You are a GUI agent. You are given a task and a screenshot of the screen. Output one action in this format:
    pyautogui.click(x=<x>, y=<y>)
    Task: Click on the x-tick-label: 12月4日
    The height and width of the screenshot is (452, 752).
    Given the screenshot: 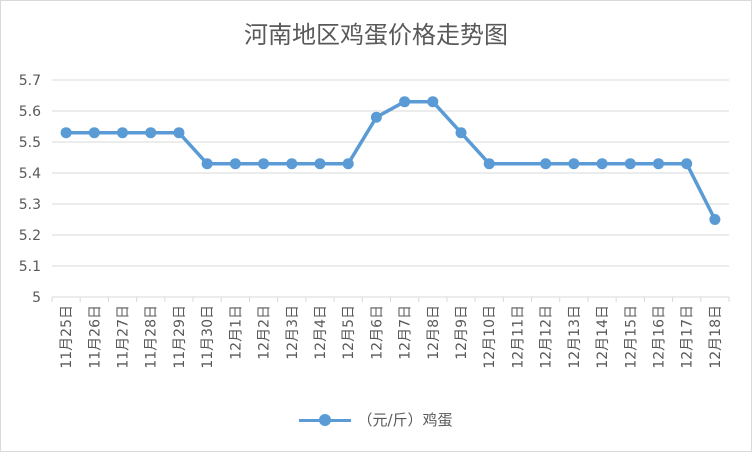 What is the action you would take?
    pyautogui.click(x=321, y=332)
    